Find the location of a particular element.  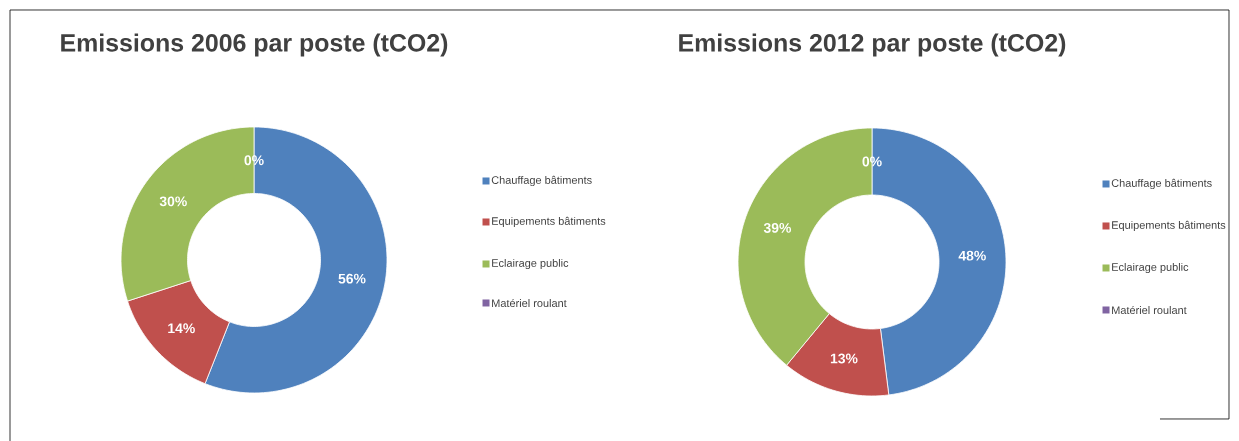

chart-title: Emissions 2012 par poste (tCO2) is located at coordinates (872, 45).